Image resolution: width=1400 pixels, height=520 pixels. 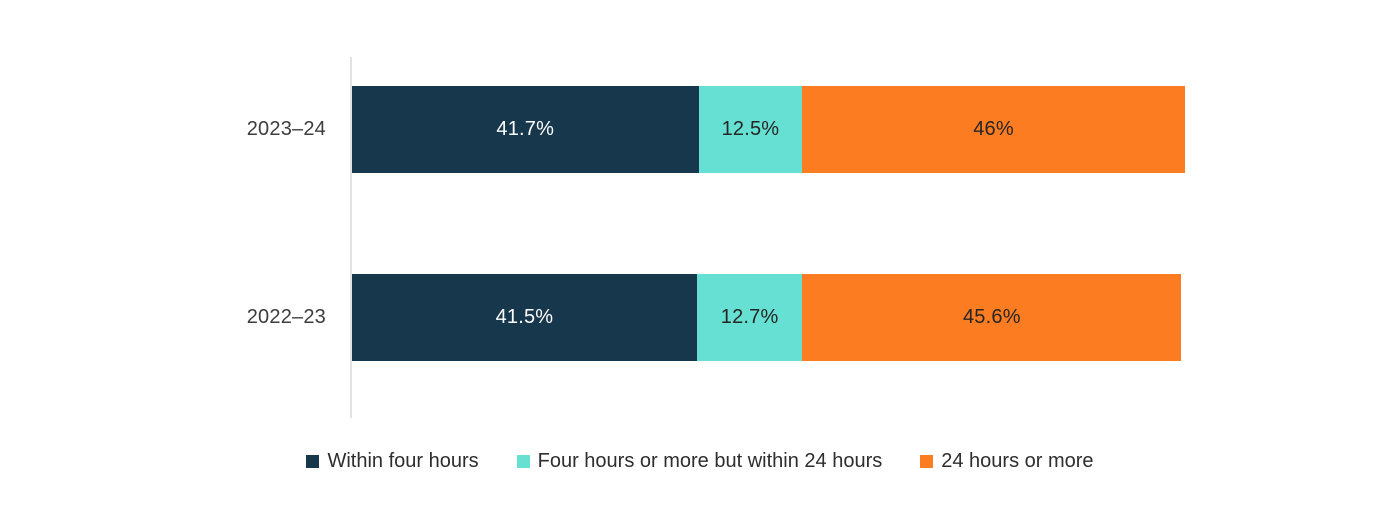 I want to click on legend-label: Within four hours, so click(x=403, y=461).